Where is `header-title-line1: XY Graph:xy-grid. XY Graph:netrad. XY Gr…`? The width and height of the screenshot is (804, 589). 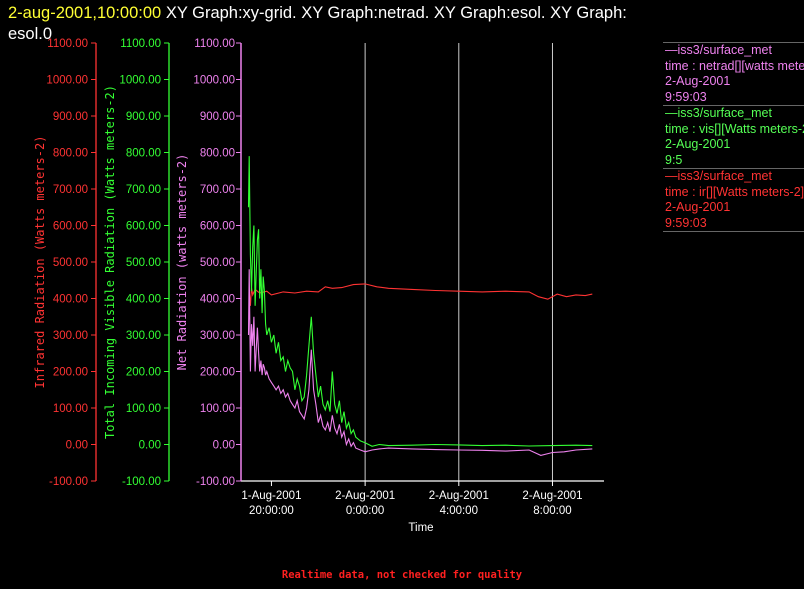
header-title-line1: XY Graph:xy-grid. XY Graph:netrad. XY Gr… is located at coordinates (396, 13).